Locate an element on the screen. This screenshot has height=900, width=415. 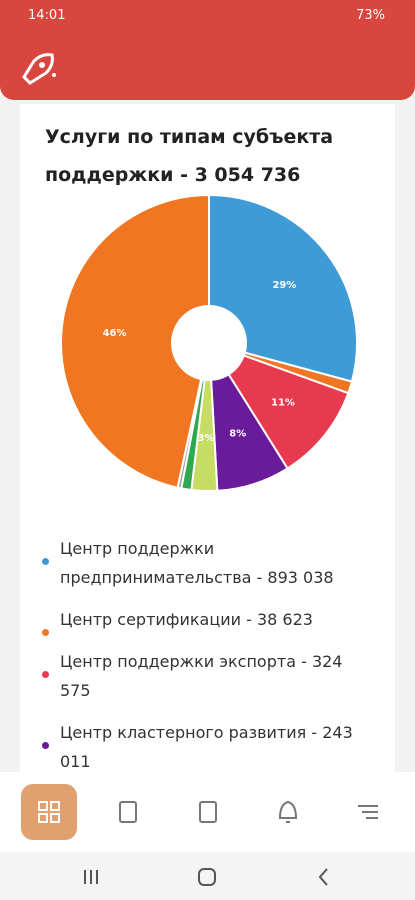
system-buttons is located at coordinates (206, 877).